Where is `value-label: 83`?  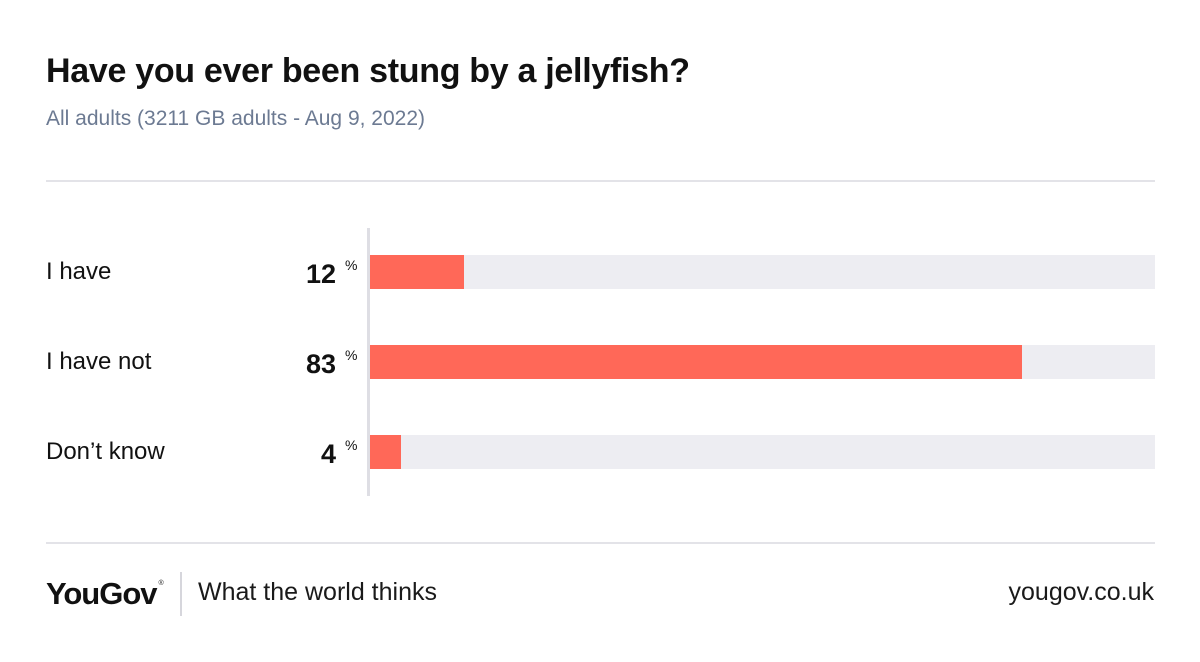 value-label: 83 is located at coordinates (320, 364).